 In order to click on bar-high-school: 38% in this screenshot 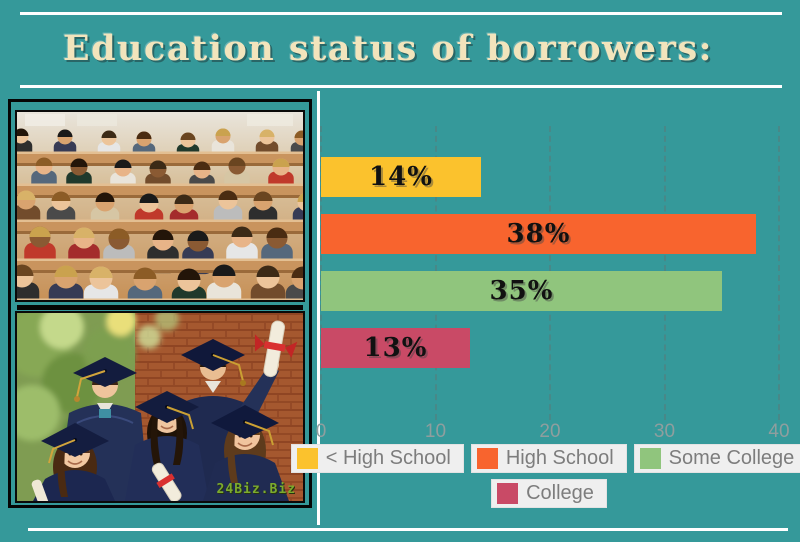, I will do `click(538, 234)`.